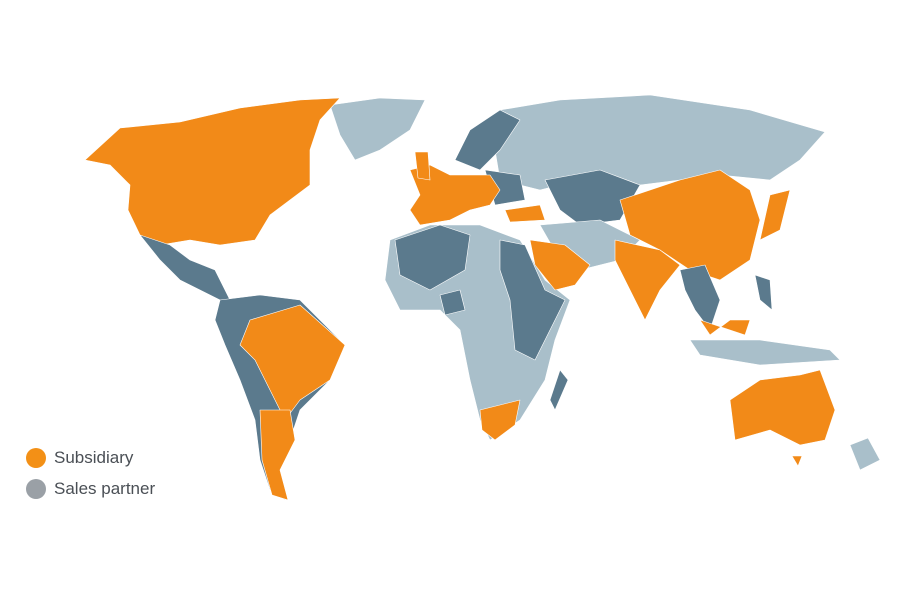 The image size is (900, 600). What do you see at coordinates (500, 420) in the screenshot?
I see `region-south-africa` at bounding box center [500, 420].